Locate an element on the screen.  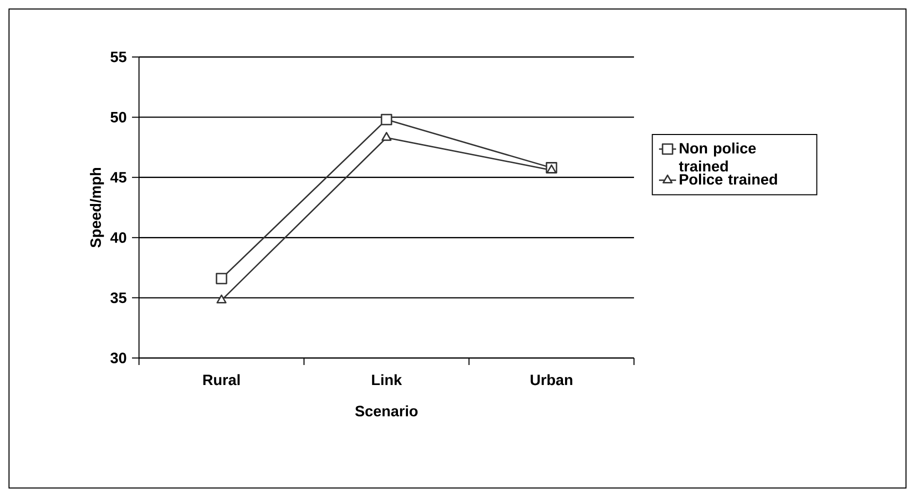
x-axis-title: Scenario is located at coordinates (386, 410).